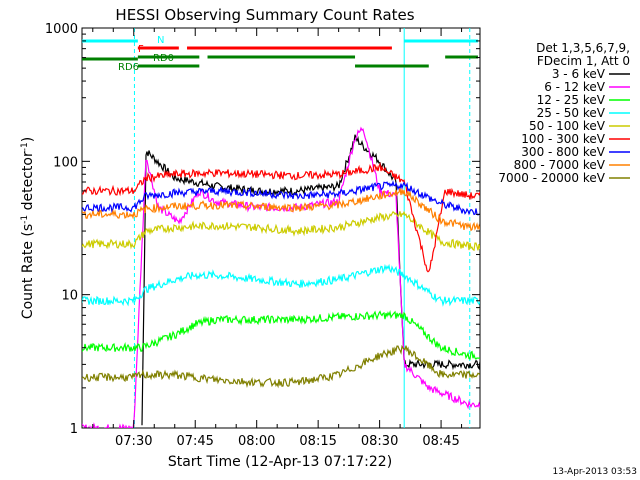  What do you see at coordinates (563, 139) in the screenshot?
I see `legend-label: 100 - 300 keV` at bounding box center [563, 139].